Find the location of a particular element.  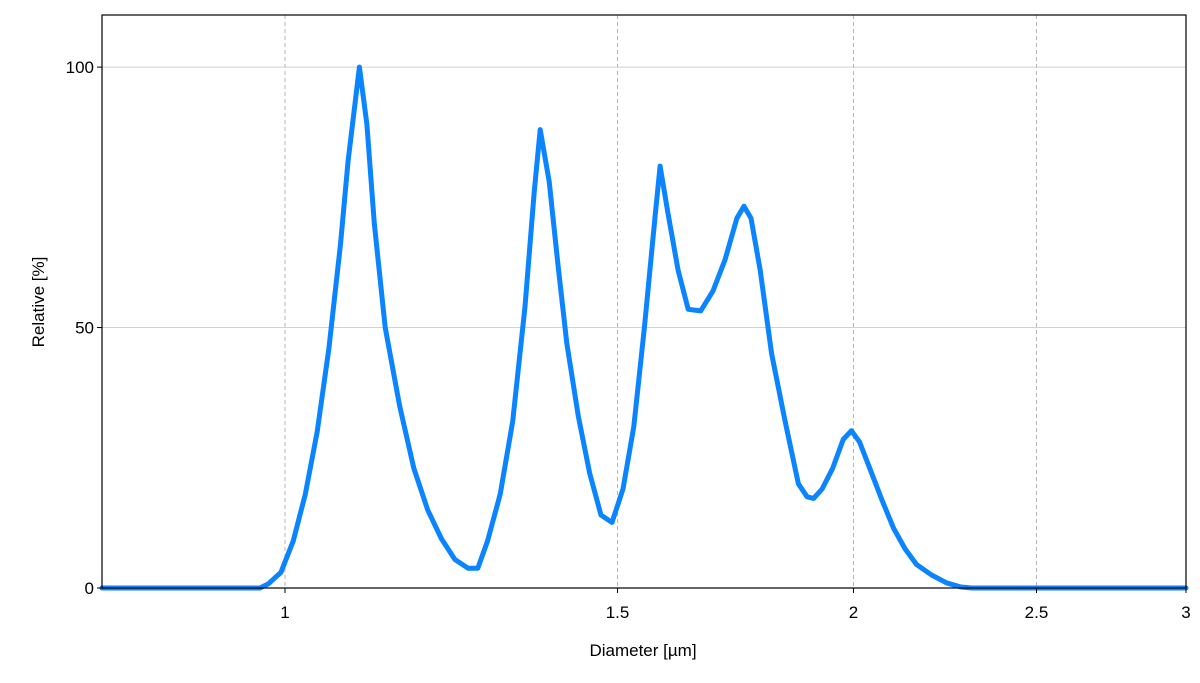

x-tick-label: 3 is located at coordinates (1185, 612).